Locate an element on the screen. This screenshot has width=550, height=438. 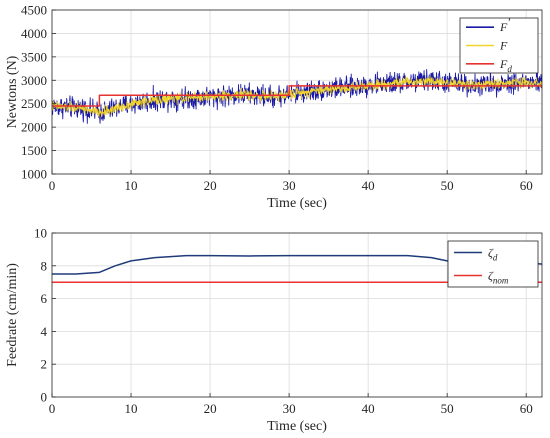
y-tick-label: 2500 is located at coordinates (34, 103).